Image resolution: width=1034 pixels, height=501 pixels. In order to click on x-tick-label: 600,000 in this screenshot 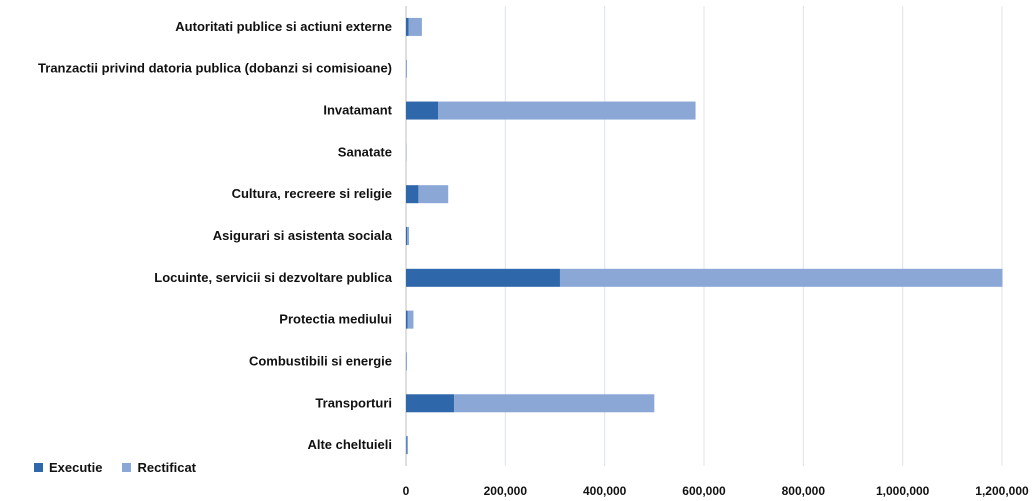, I will do `click(704, 491)`.